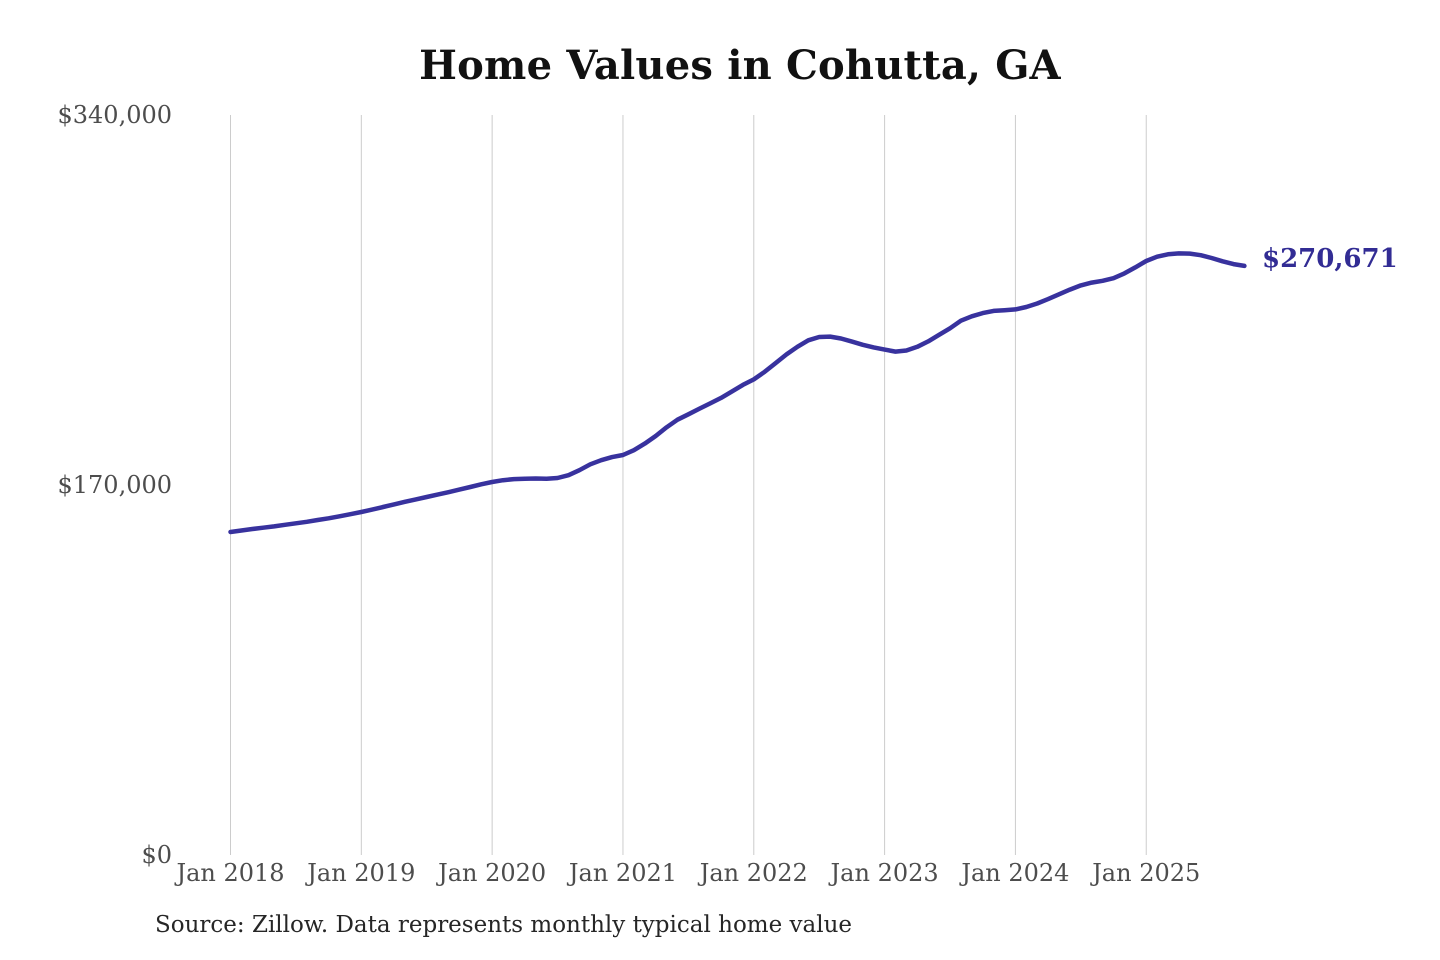  What do you see at coordinates (361, 873) in the screenshot?
I see `x-axis-tick-label: Jan 2019` at bounding box center [361, 873].